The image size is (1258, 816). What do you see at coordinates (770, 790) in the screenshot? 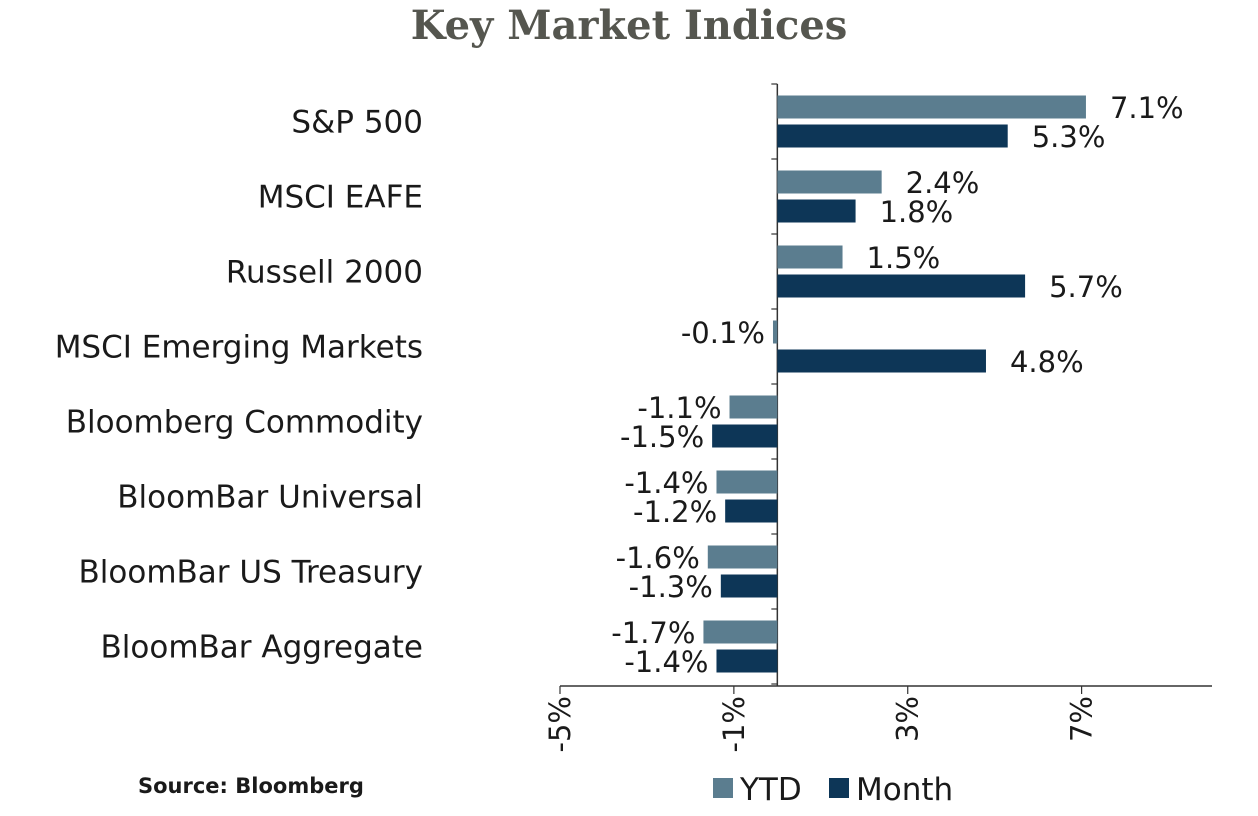
I see `ytd-legend-label: YTD` at bounding box center [770, 790].